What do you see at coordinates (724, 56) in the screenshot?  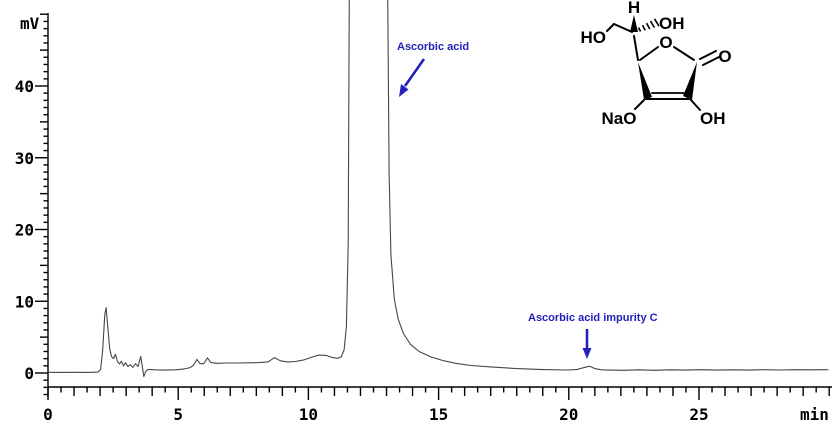 I see `atom-label-o-carbonyl: O` at bounding box center [724, 56].